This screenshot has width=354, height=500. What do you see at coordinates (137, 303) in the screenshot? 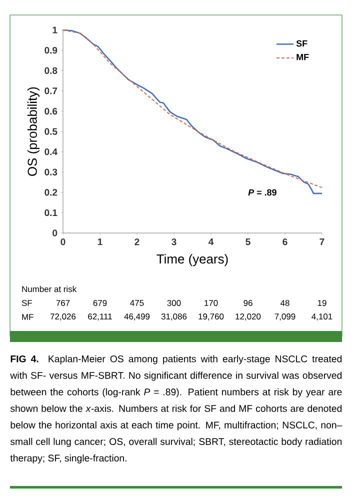
I see `text: 475` at bounding box center [137, 303].